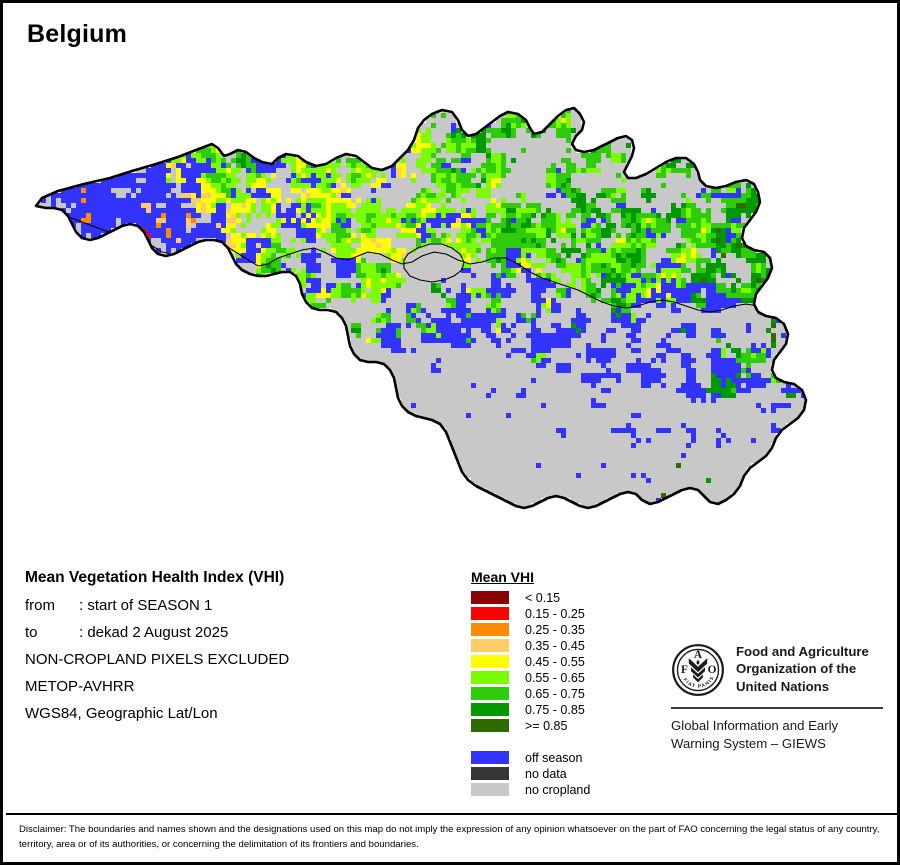 The width and height of the screenshot is (900, 865). What do you see at coordinates (155, 577) in the screenshot?
I see `metadata-heading: Mean Vegetation Health Index (VHI)` at bounding box center [155, 577].